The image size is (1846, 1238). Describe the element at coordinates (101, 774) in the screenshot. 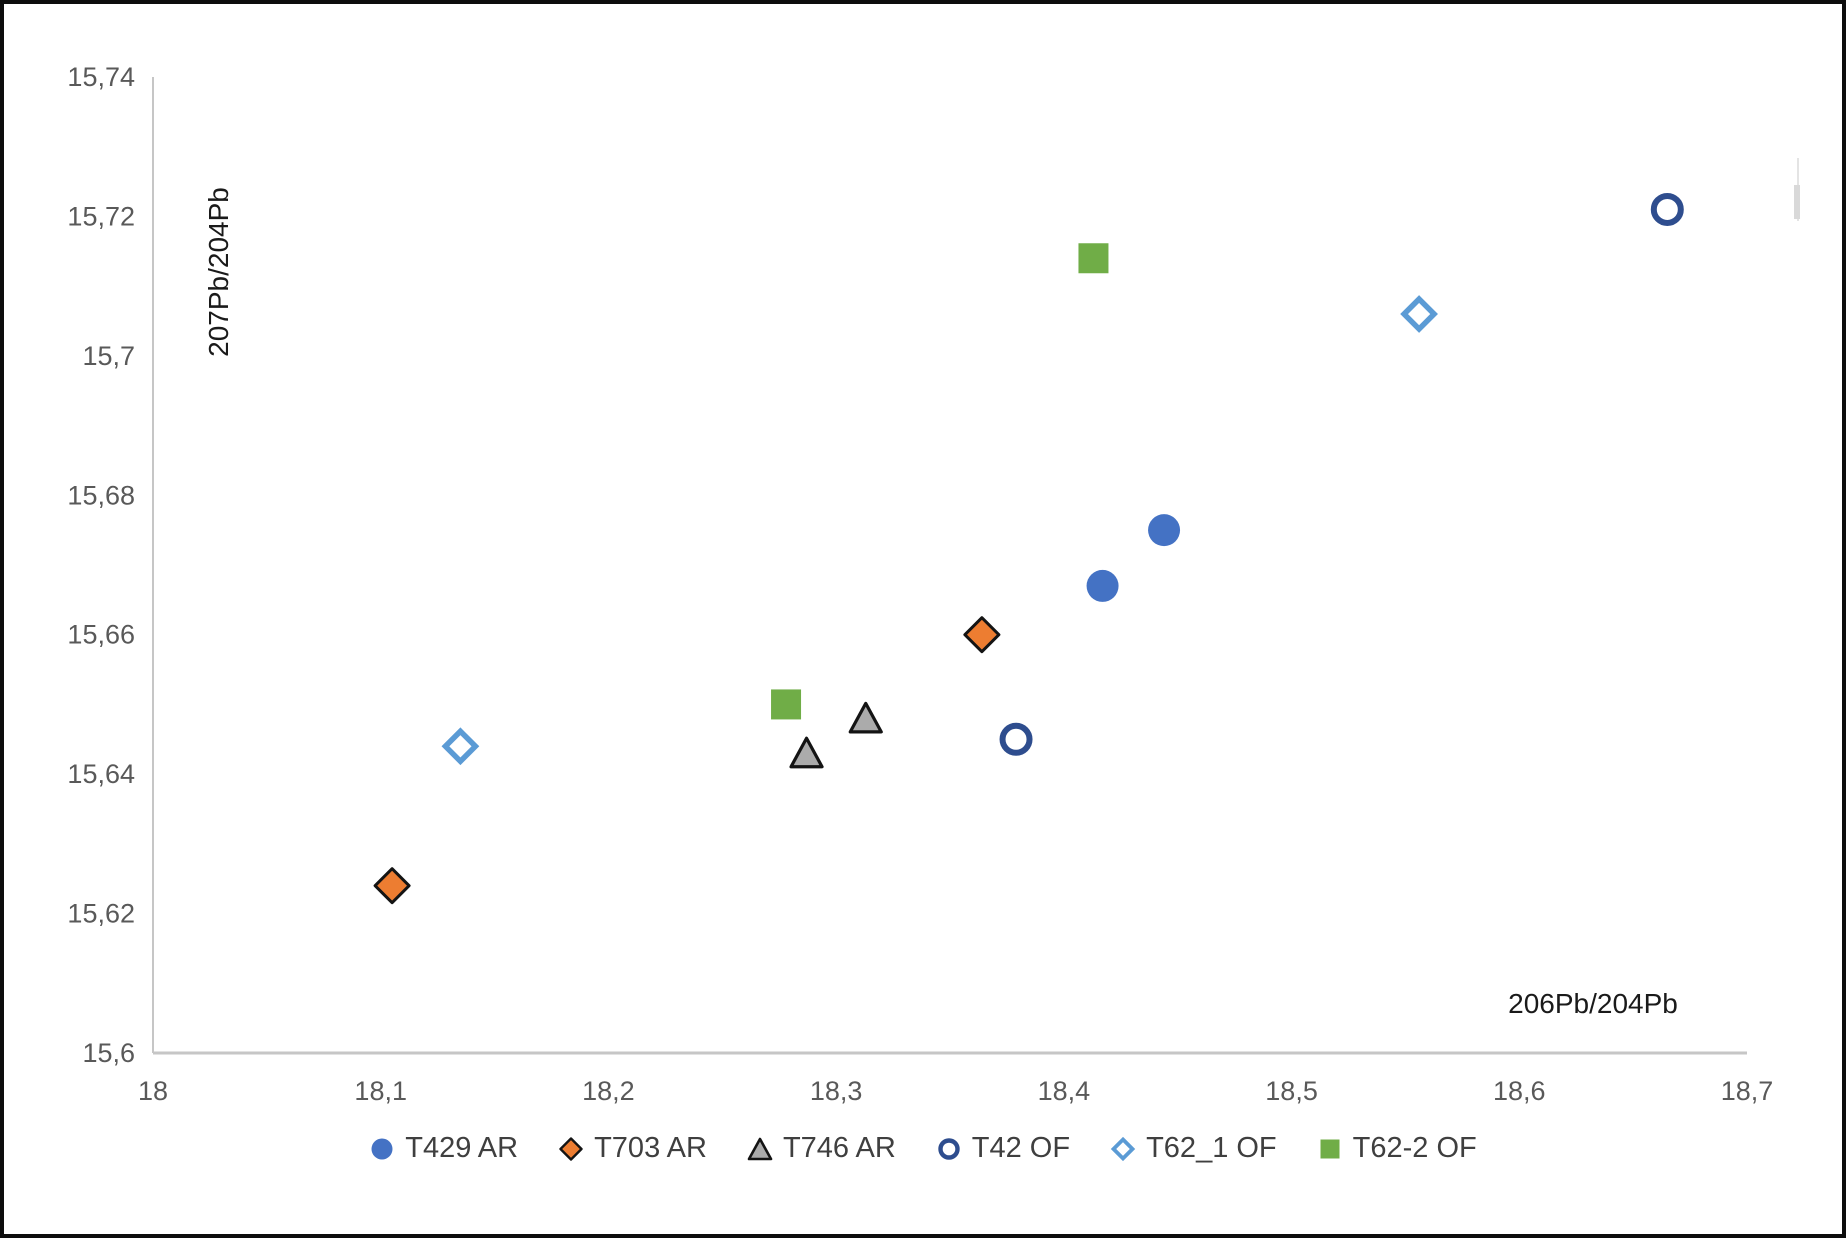

I see `y-tick-label: 15,64` at that location.